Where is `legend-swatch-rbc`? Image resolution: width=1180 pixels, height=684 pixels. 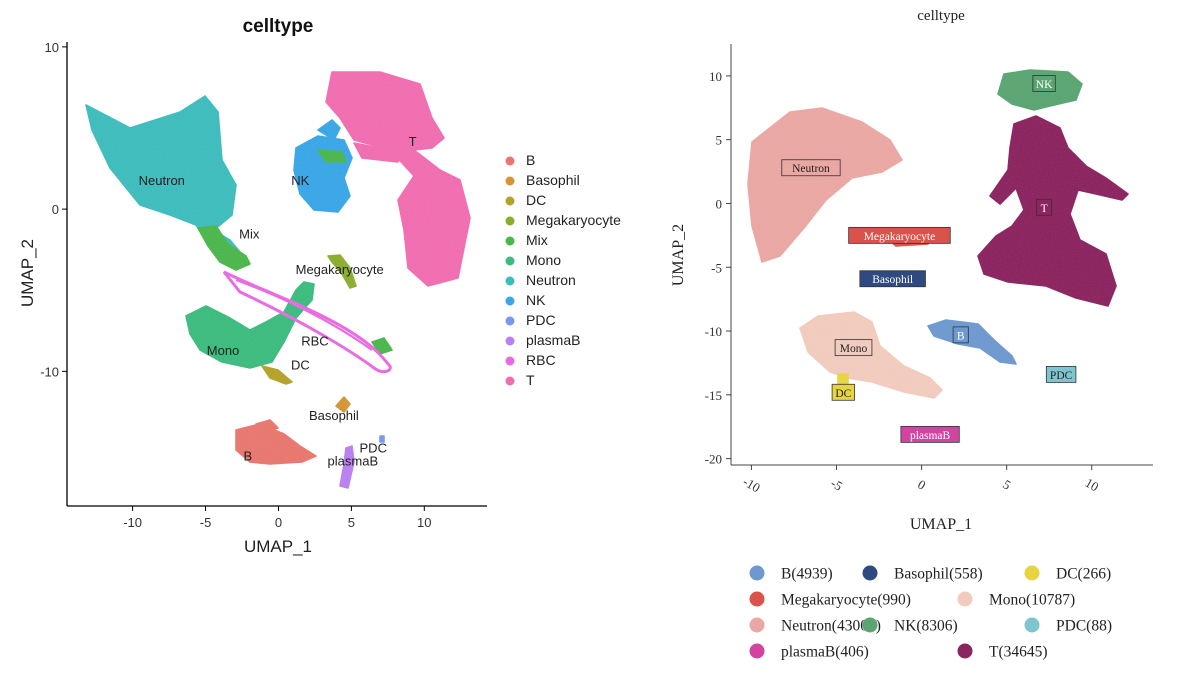 legend-swatch-rbc is located at coordinates (510, 361).